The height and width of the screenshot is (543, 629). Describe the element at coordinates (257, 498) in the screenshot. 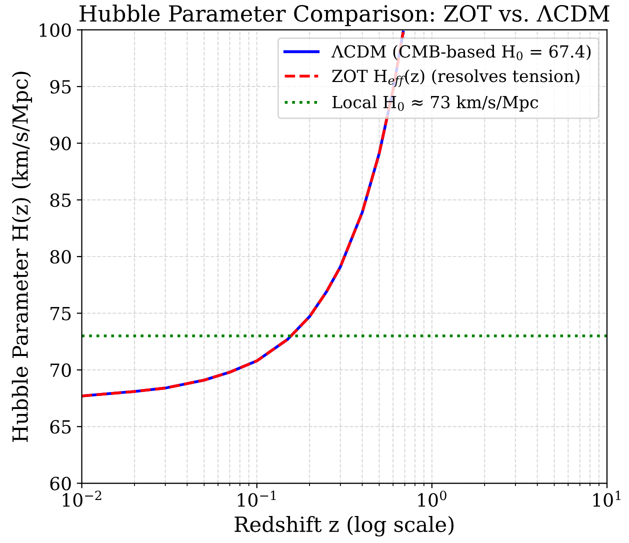

I see `x-tick-label: 10$^{−1}$` at that location.